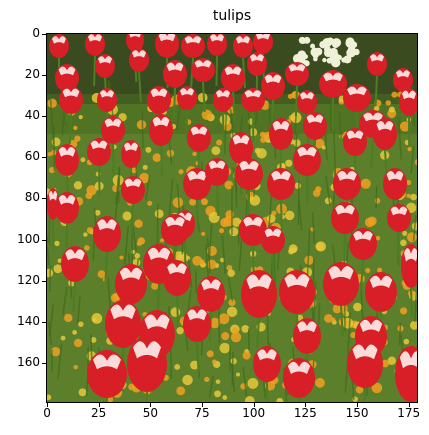 This screenshot has width=429, height=435. Describe the element at coordinates (32, 197) in the screenshot. I see `y-tick-label: 80` at that location.